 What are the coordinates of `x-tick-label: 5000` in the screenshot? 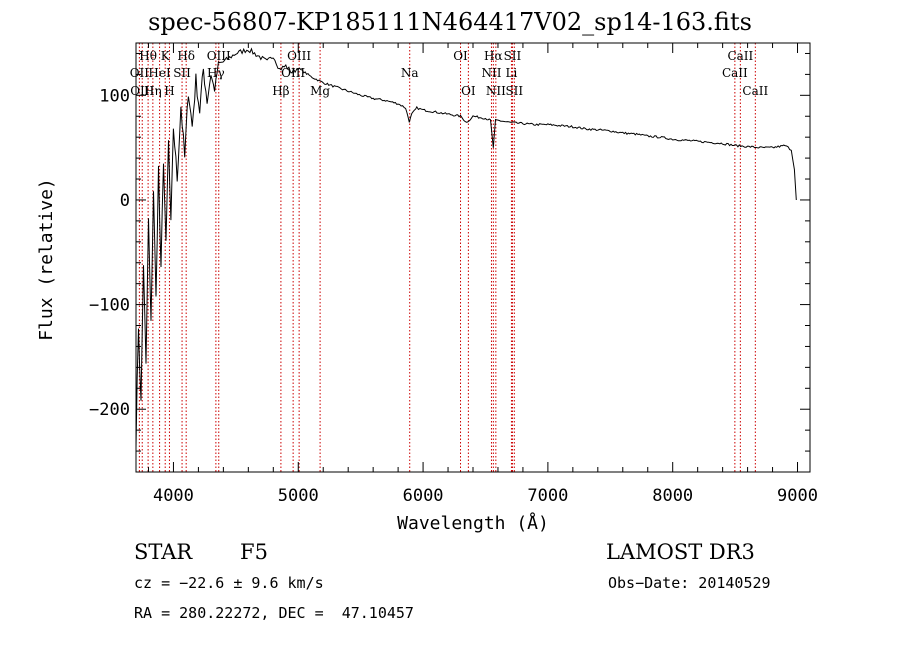 It's located at (298, 496).